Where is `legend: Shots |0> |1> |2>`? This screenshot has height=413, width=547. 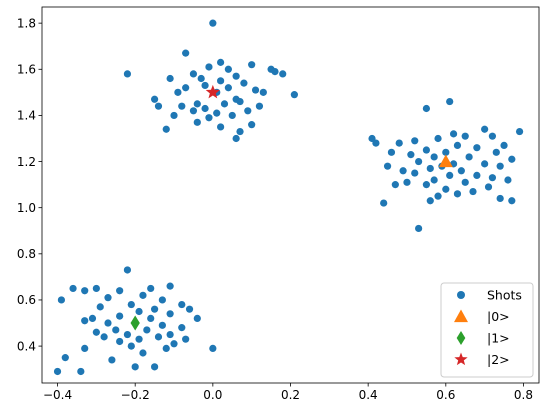 legend: Shots |0> |1> |2> is located at coordinates (487, 330).